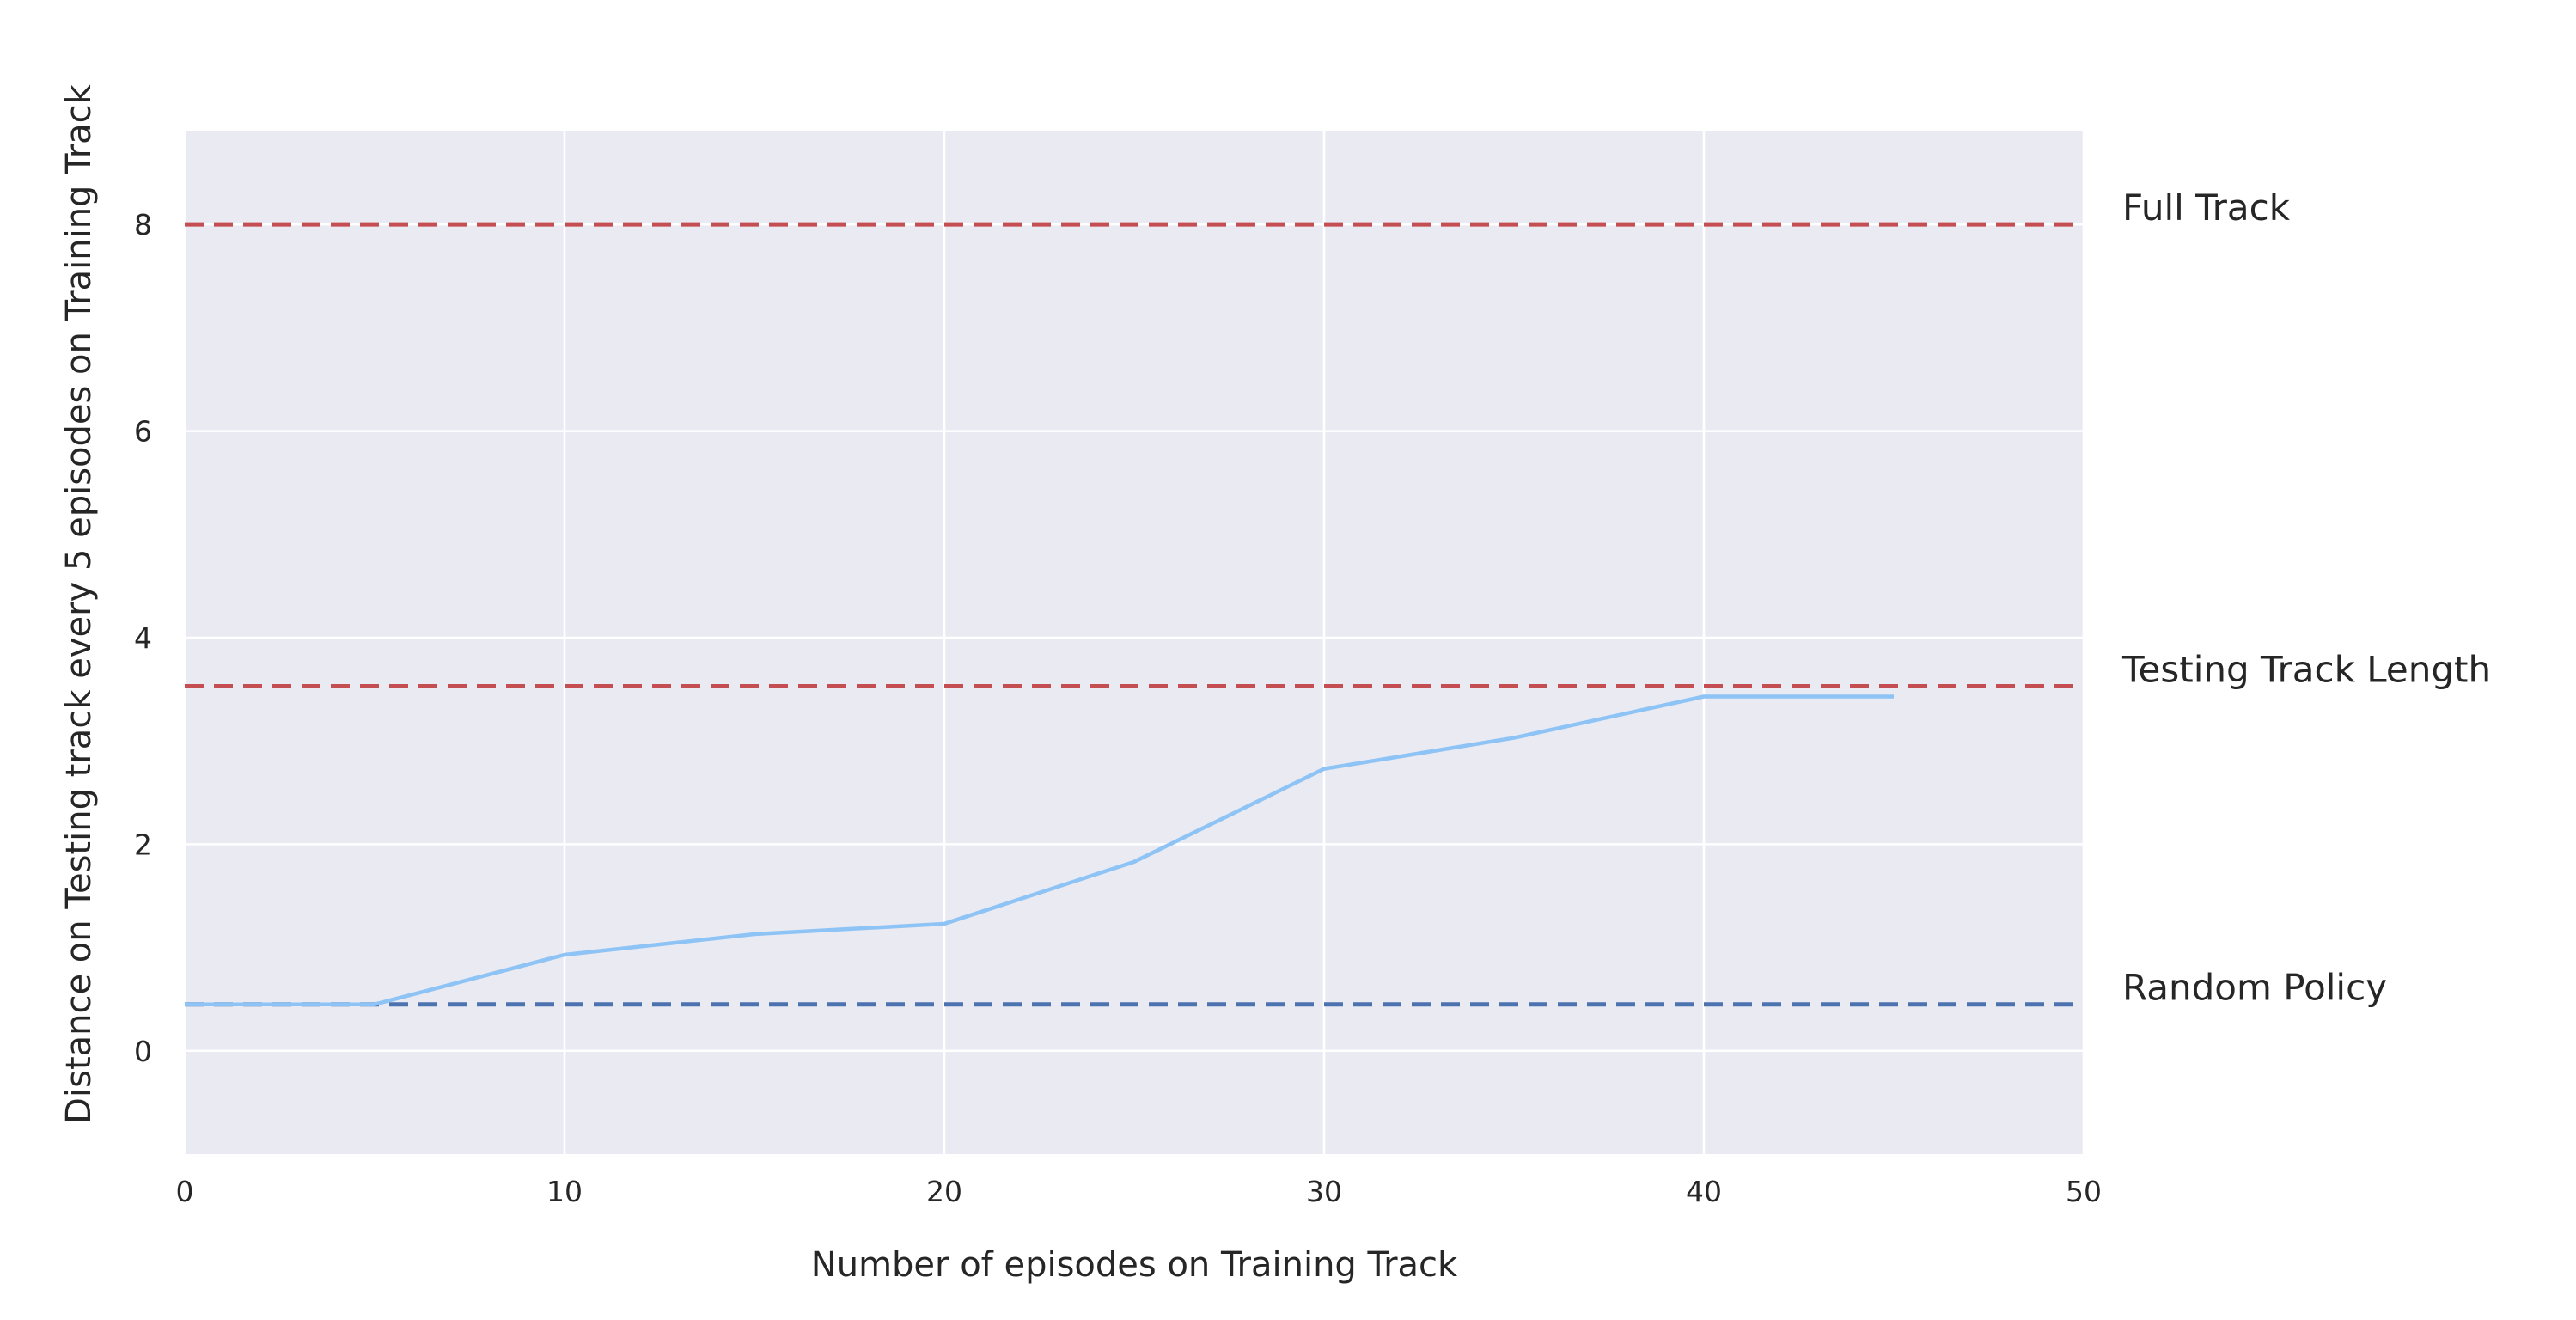  What do you see at coordinates (143, 224) in the screenshot?
I see `y-tick-label: 8` at bounding box center [143, 224].